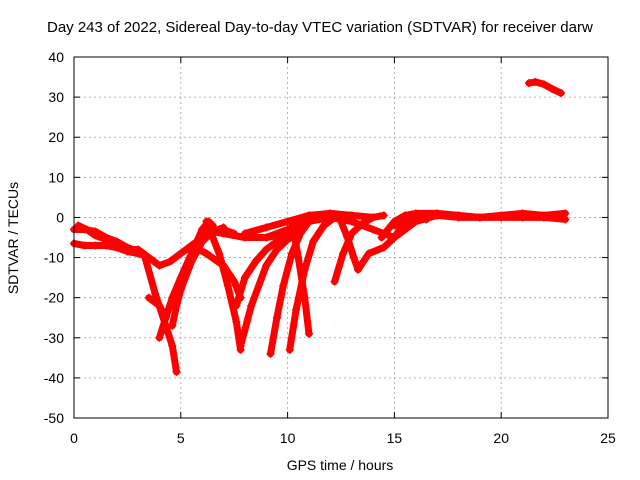  I want to click on y-tick-label: 40, so click(56, 57).